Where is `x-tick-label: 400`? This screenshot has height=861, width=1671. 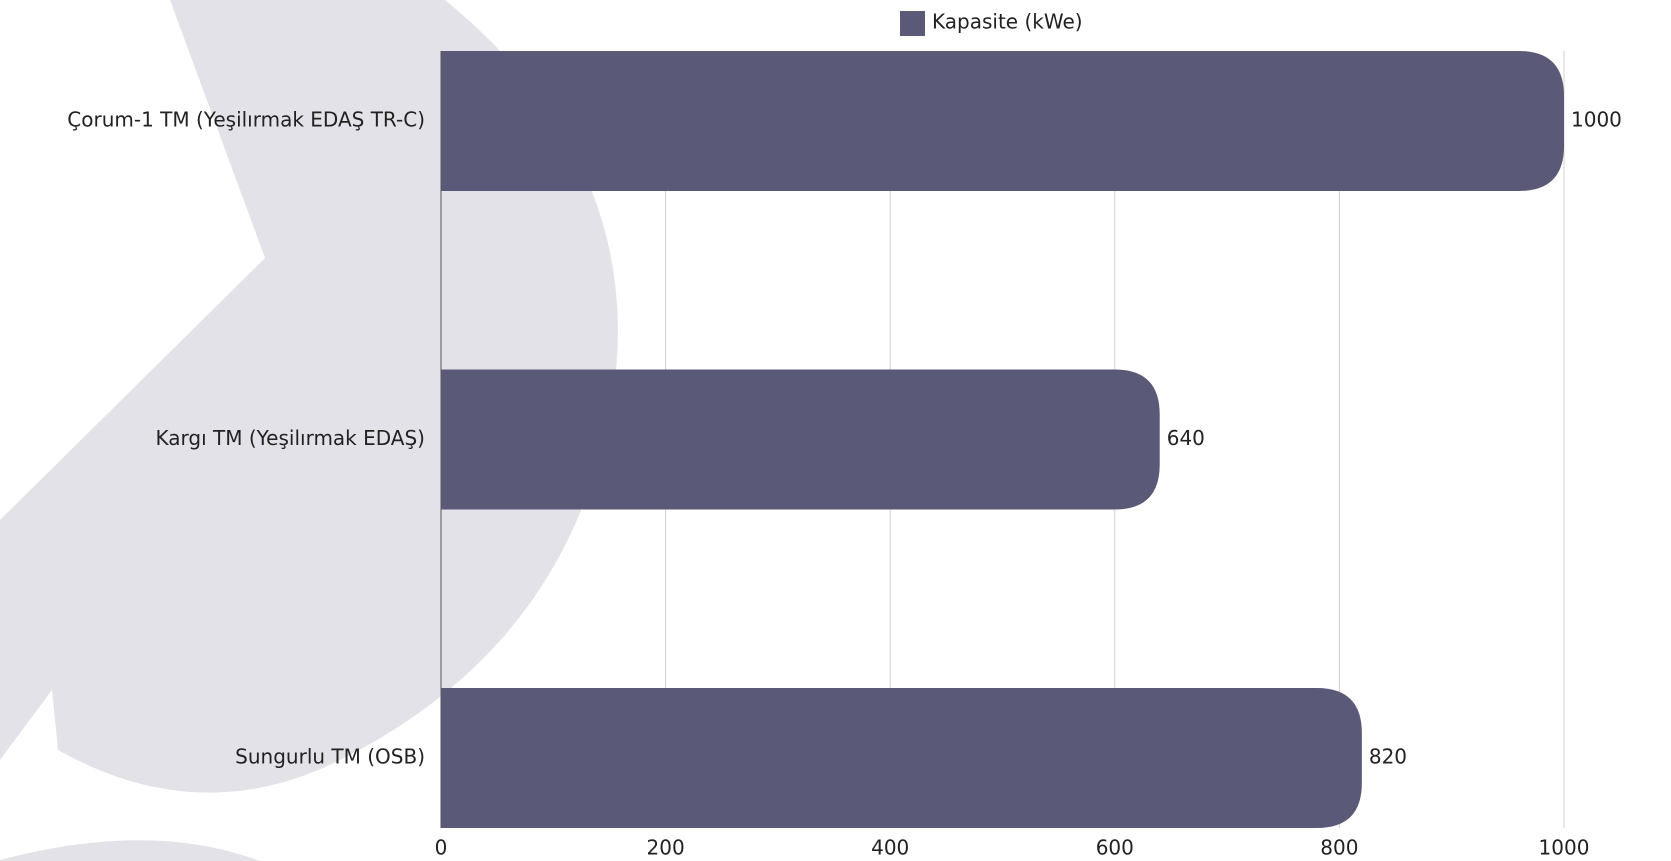
x-tick-label: 400 is located at coordinates (890, 848).